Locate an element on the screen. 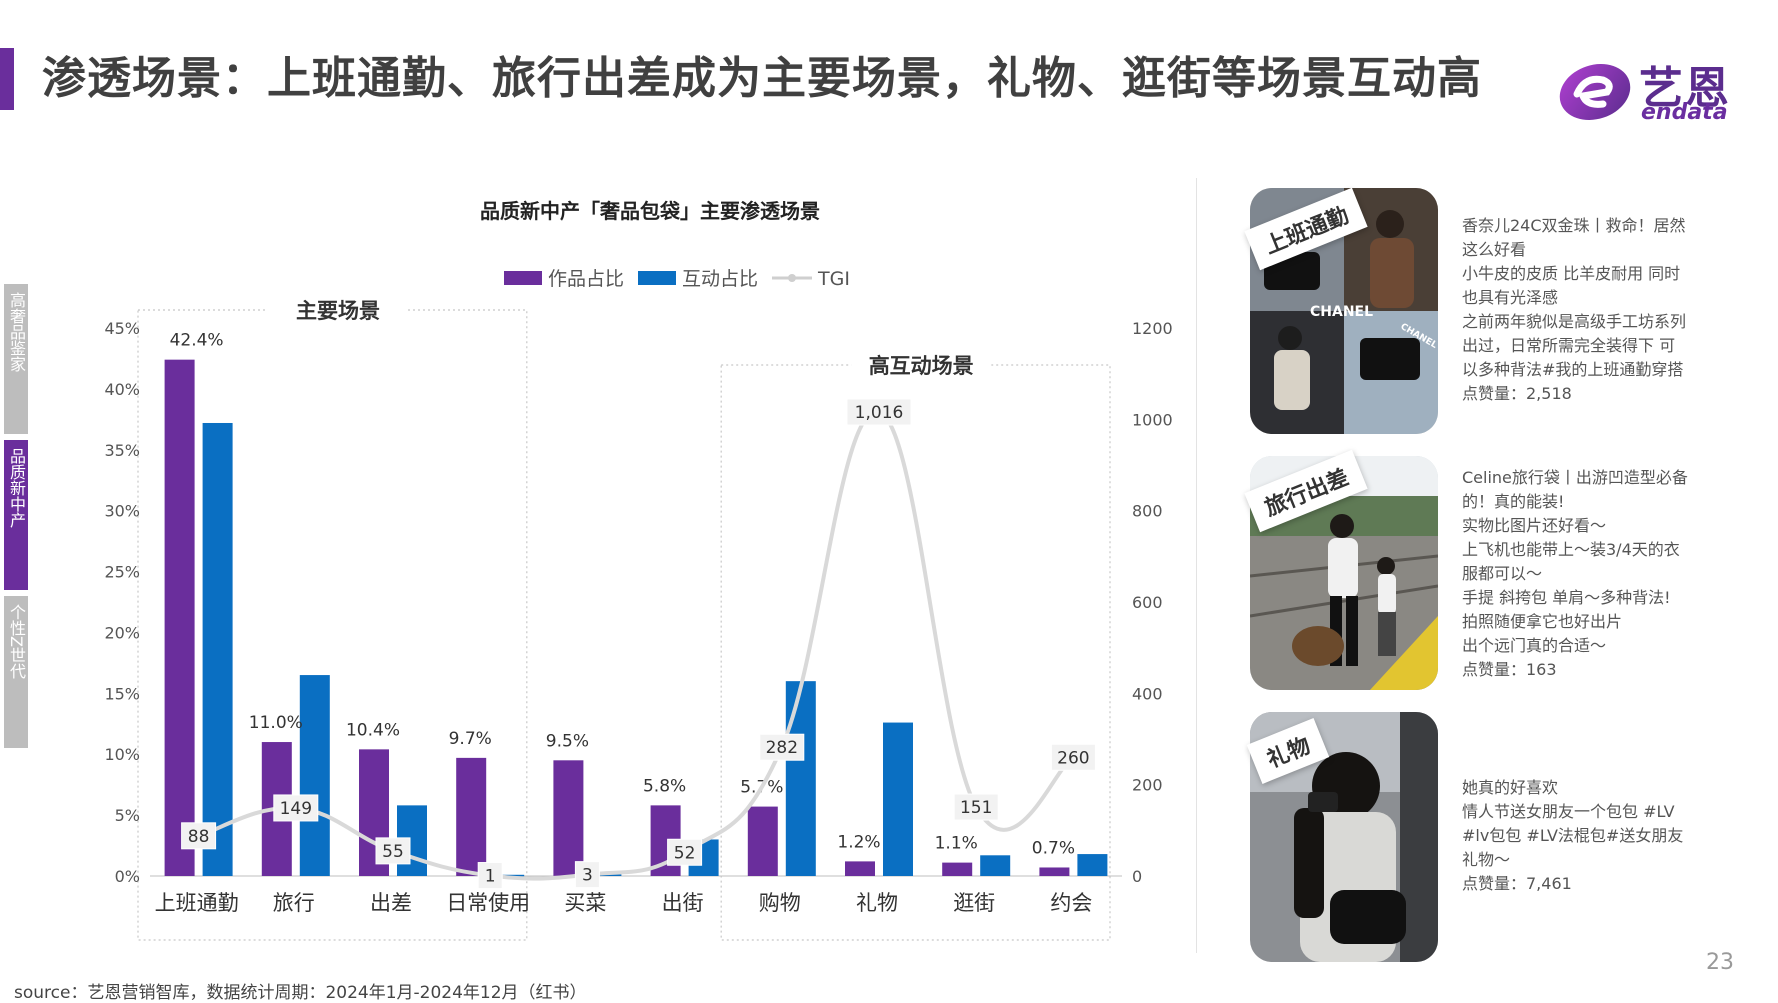 Image resolution: width=1778 pixels, height=1003 pixels. tgi-value-label: 149 is located at coordinates (296, 809).